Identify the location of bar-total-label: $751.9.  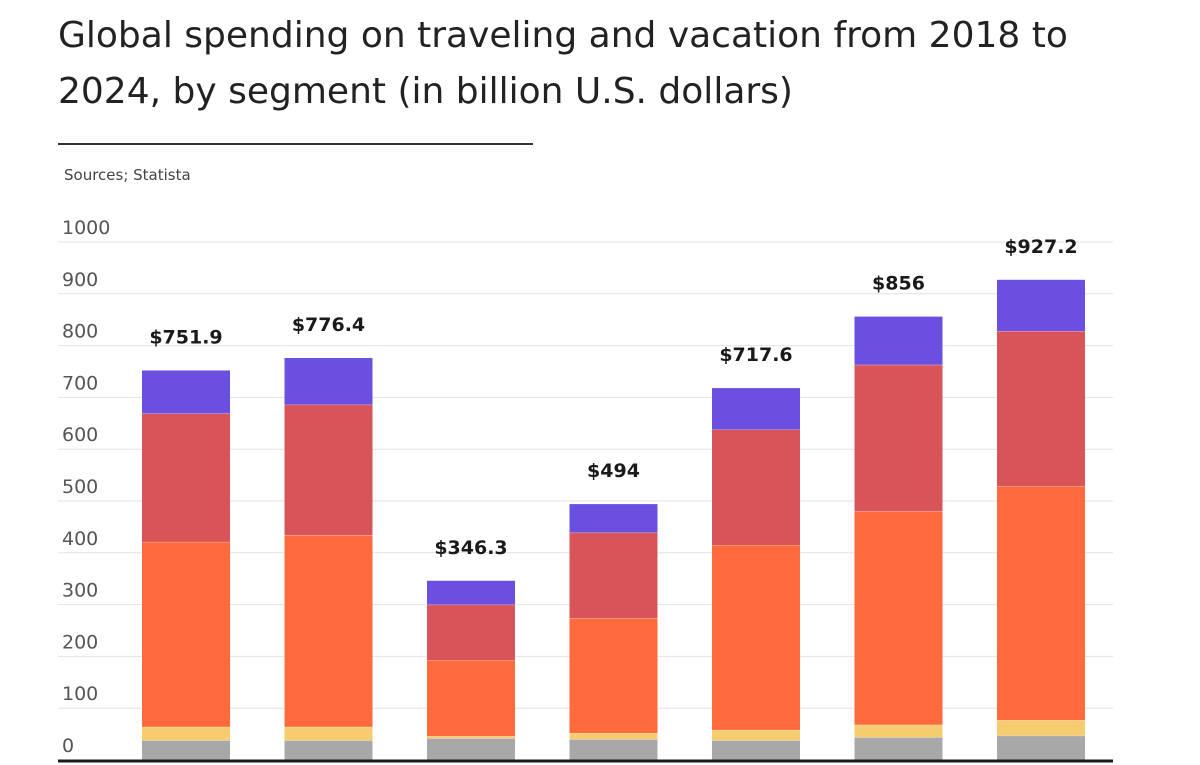
(185, 337).